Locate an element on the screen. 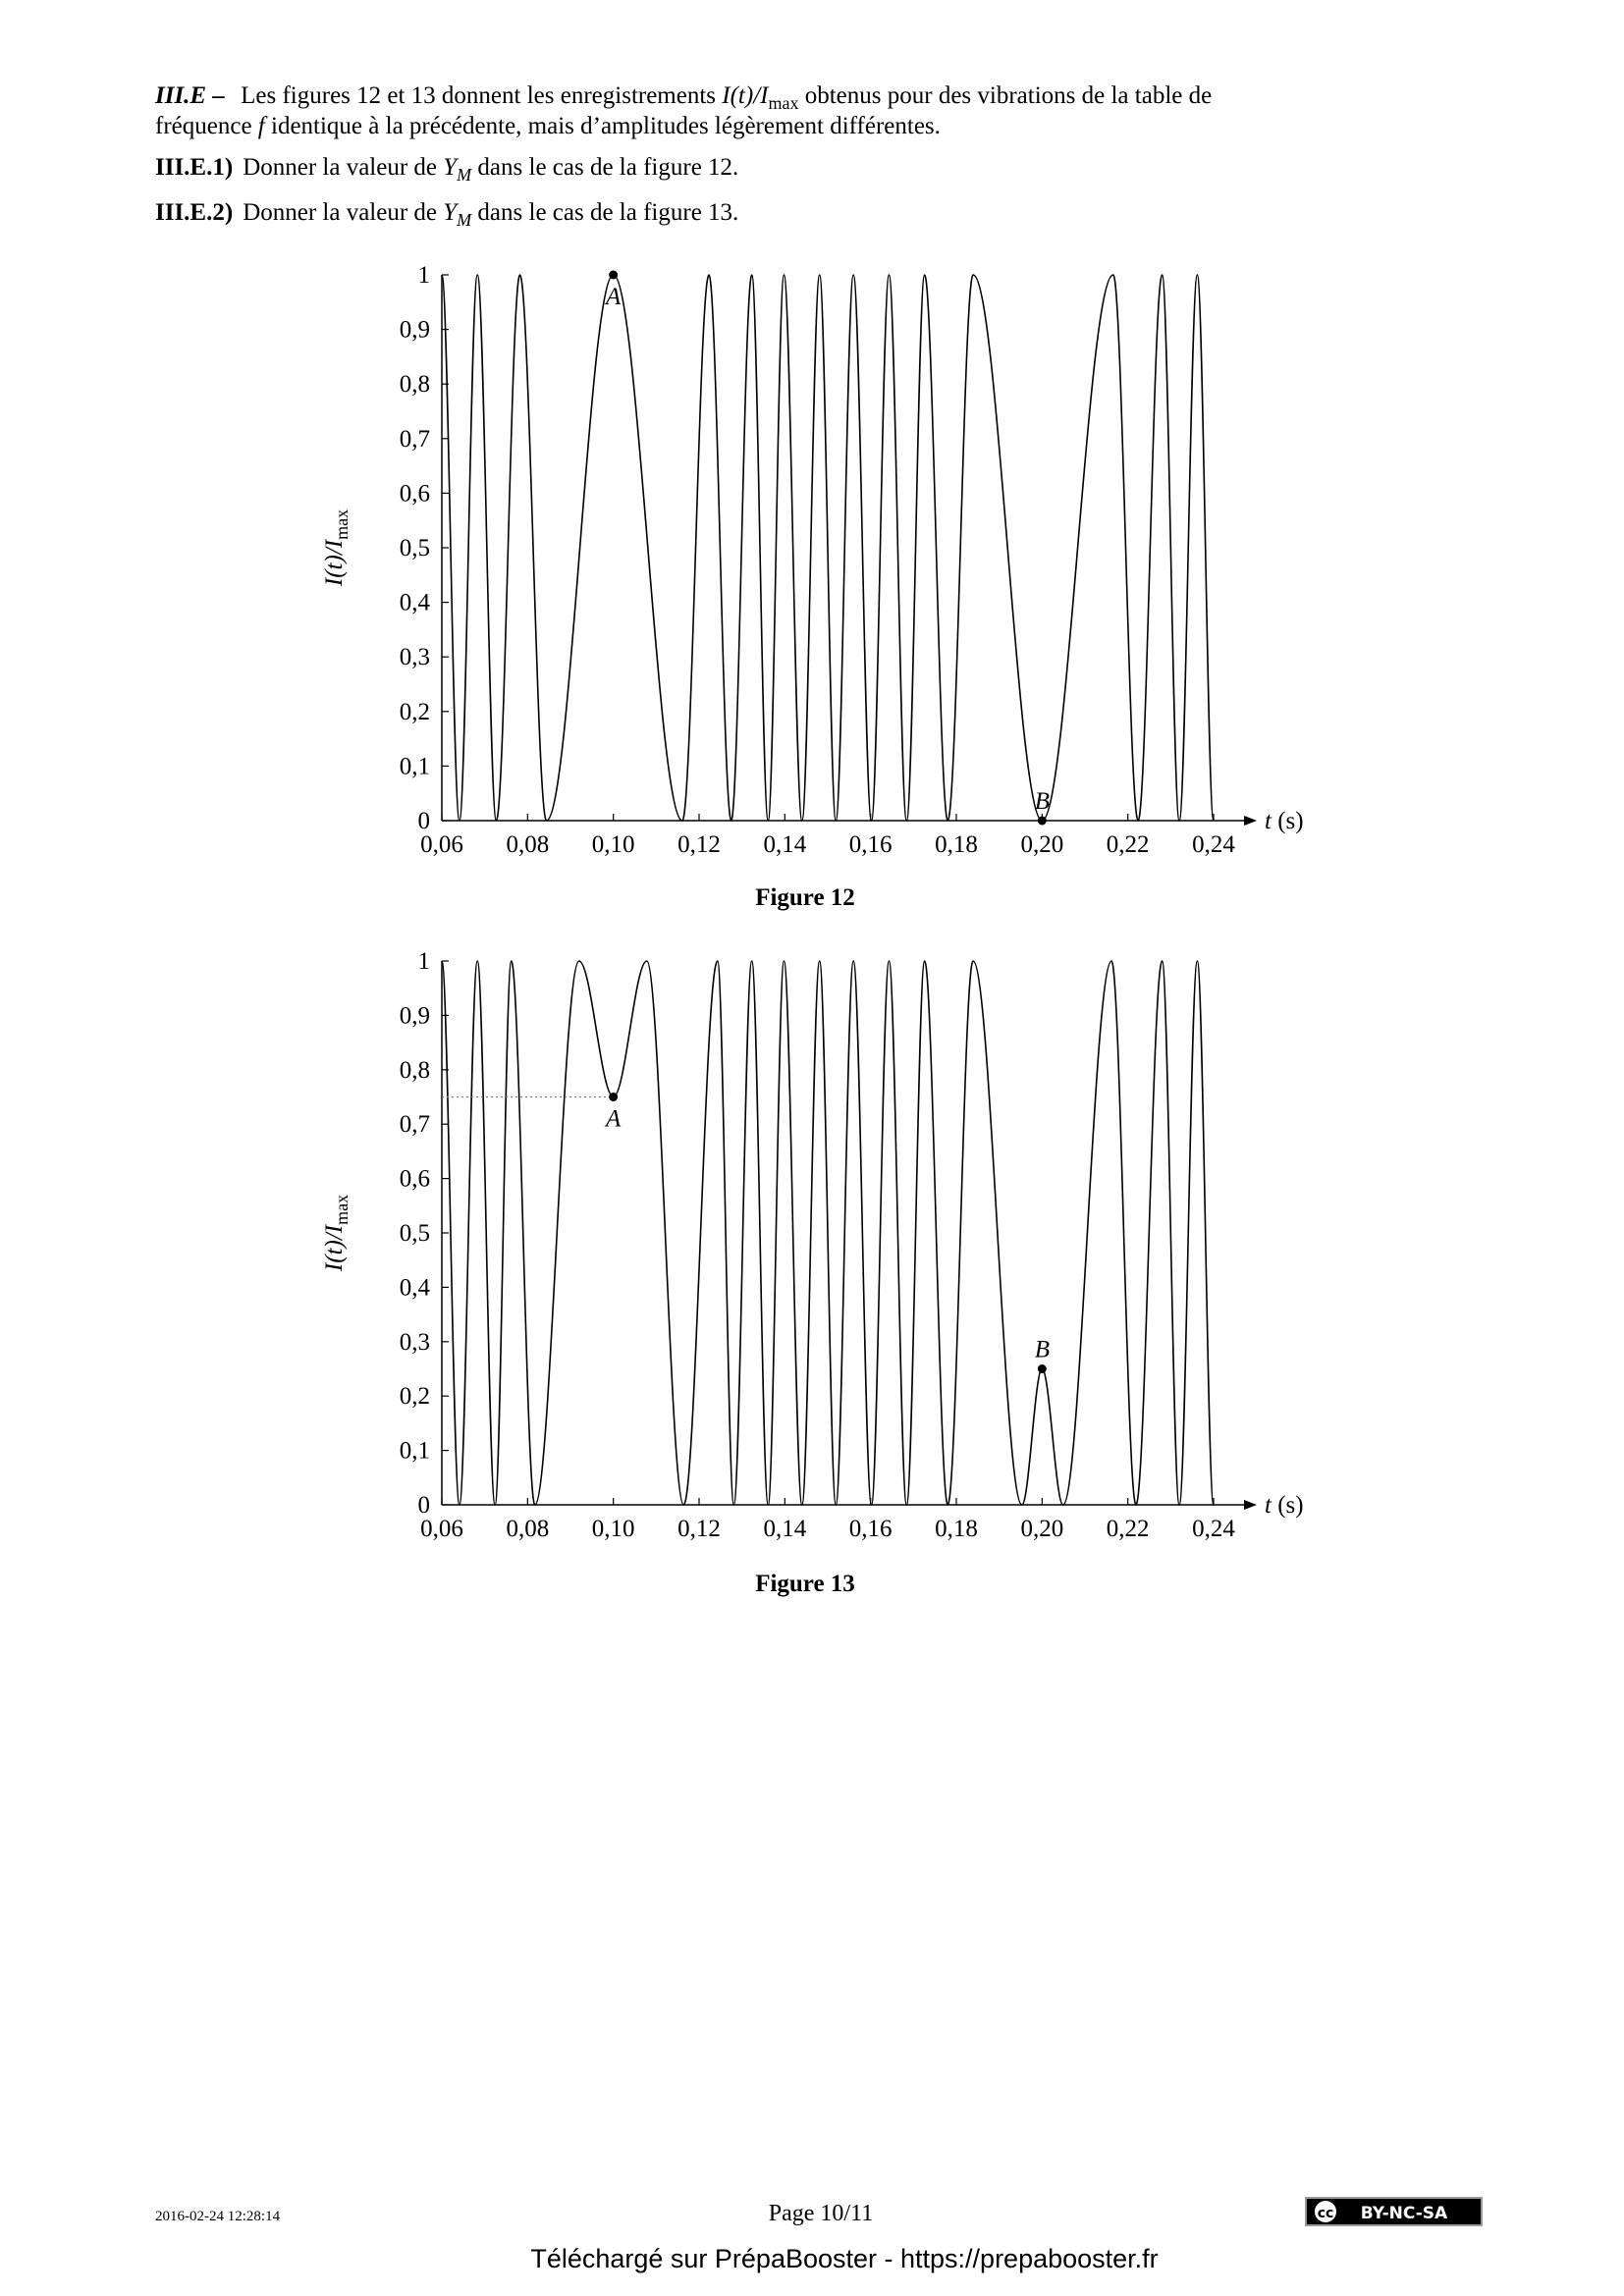  math-sub: max is located at coordinates (783, 103).